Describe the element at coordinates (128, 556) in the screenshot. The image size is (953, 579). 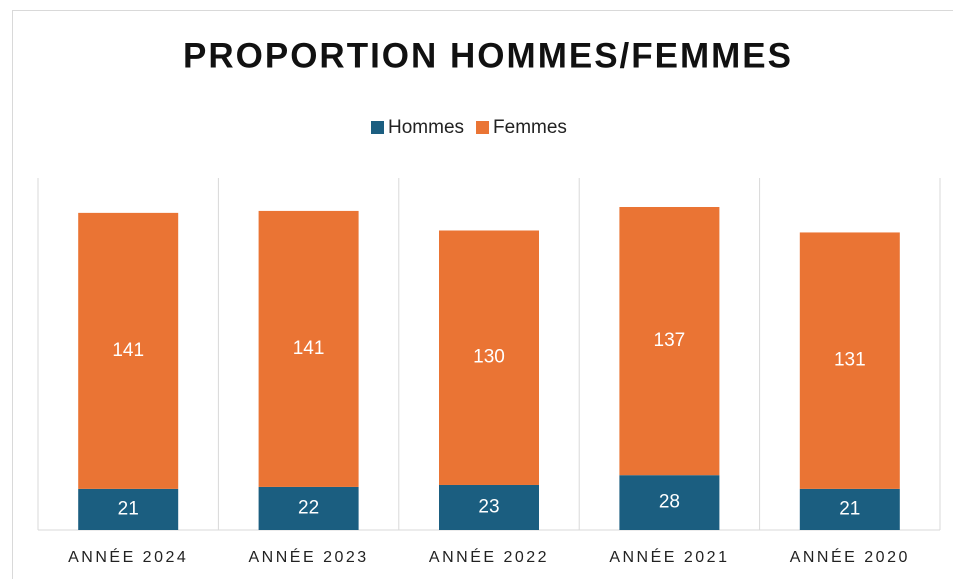
I see `x-tick-label: ANNÉE 2024` at that location.